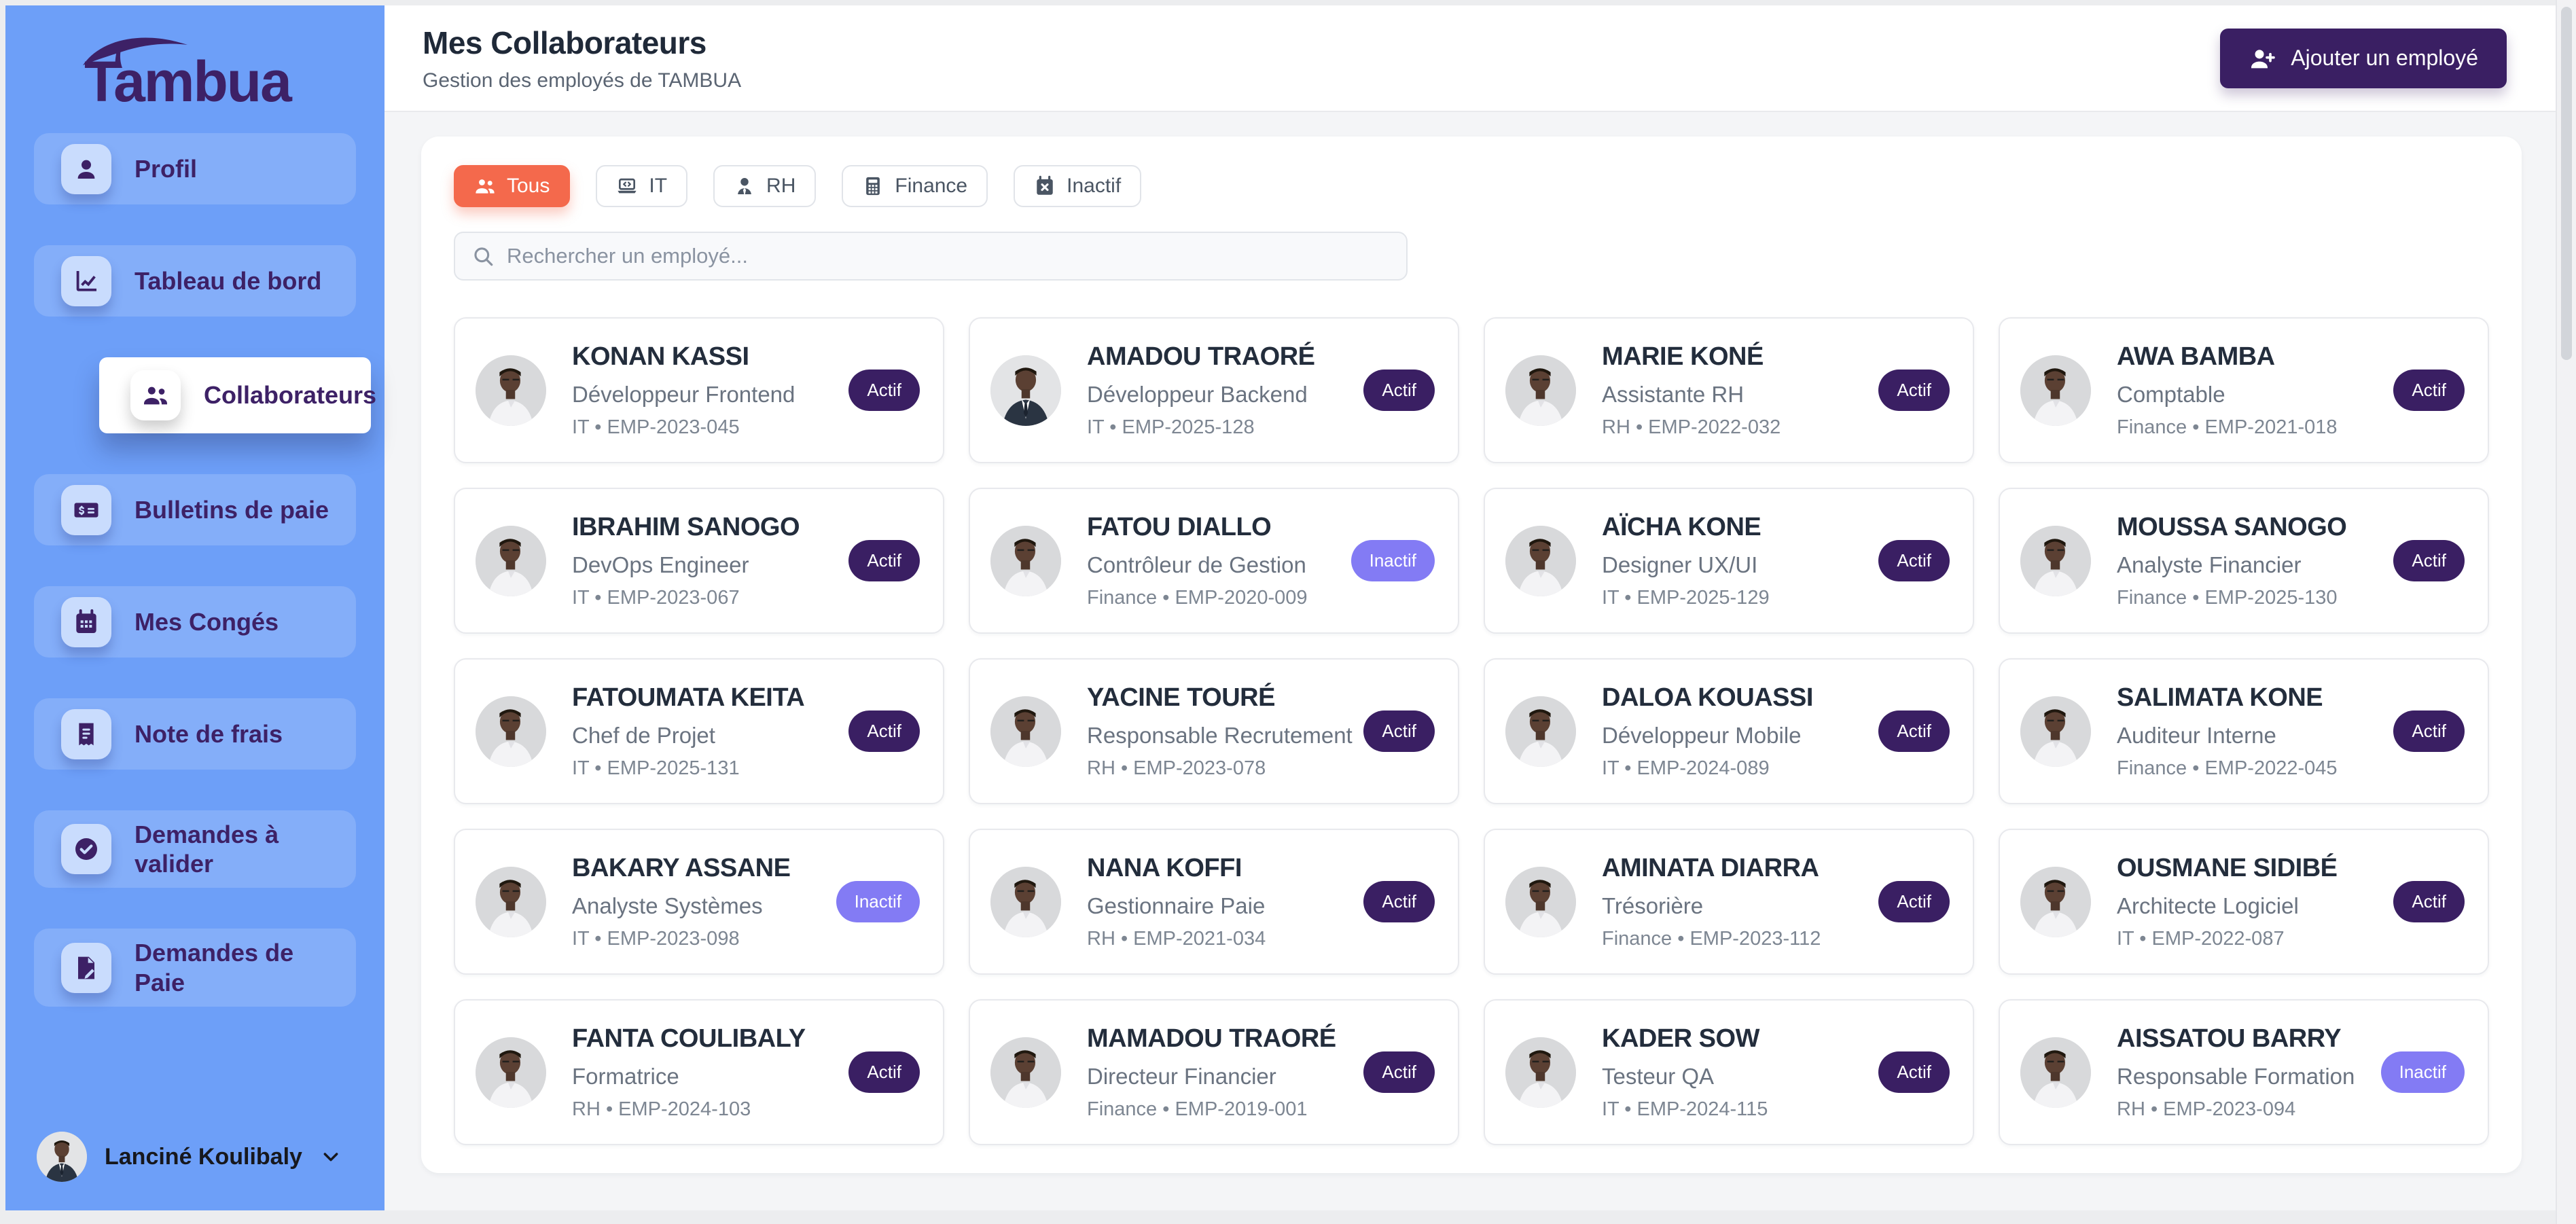 This screenshot has width=2576, height=1224. What do you see at coordinates (667, 906) in the screenshot?
I see `employee-role: Analyste Systèmes` at bounding box center [667, 906].